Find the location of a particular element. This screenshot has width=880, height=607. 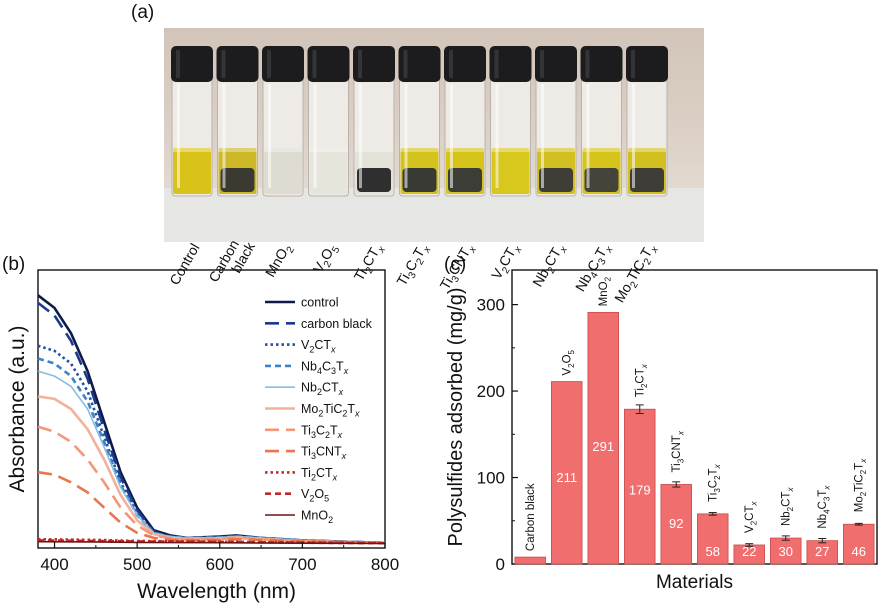

legend-label: Nb4C3Tx is located at coordinates (325, 367).